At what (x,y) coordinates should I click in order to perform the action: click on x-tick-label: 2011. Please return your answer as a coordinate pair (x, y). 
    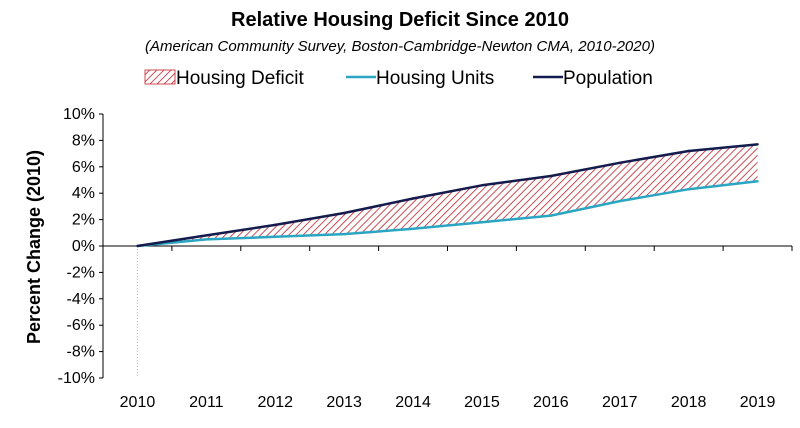
    Looking at the image, I should click on (206, 402).